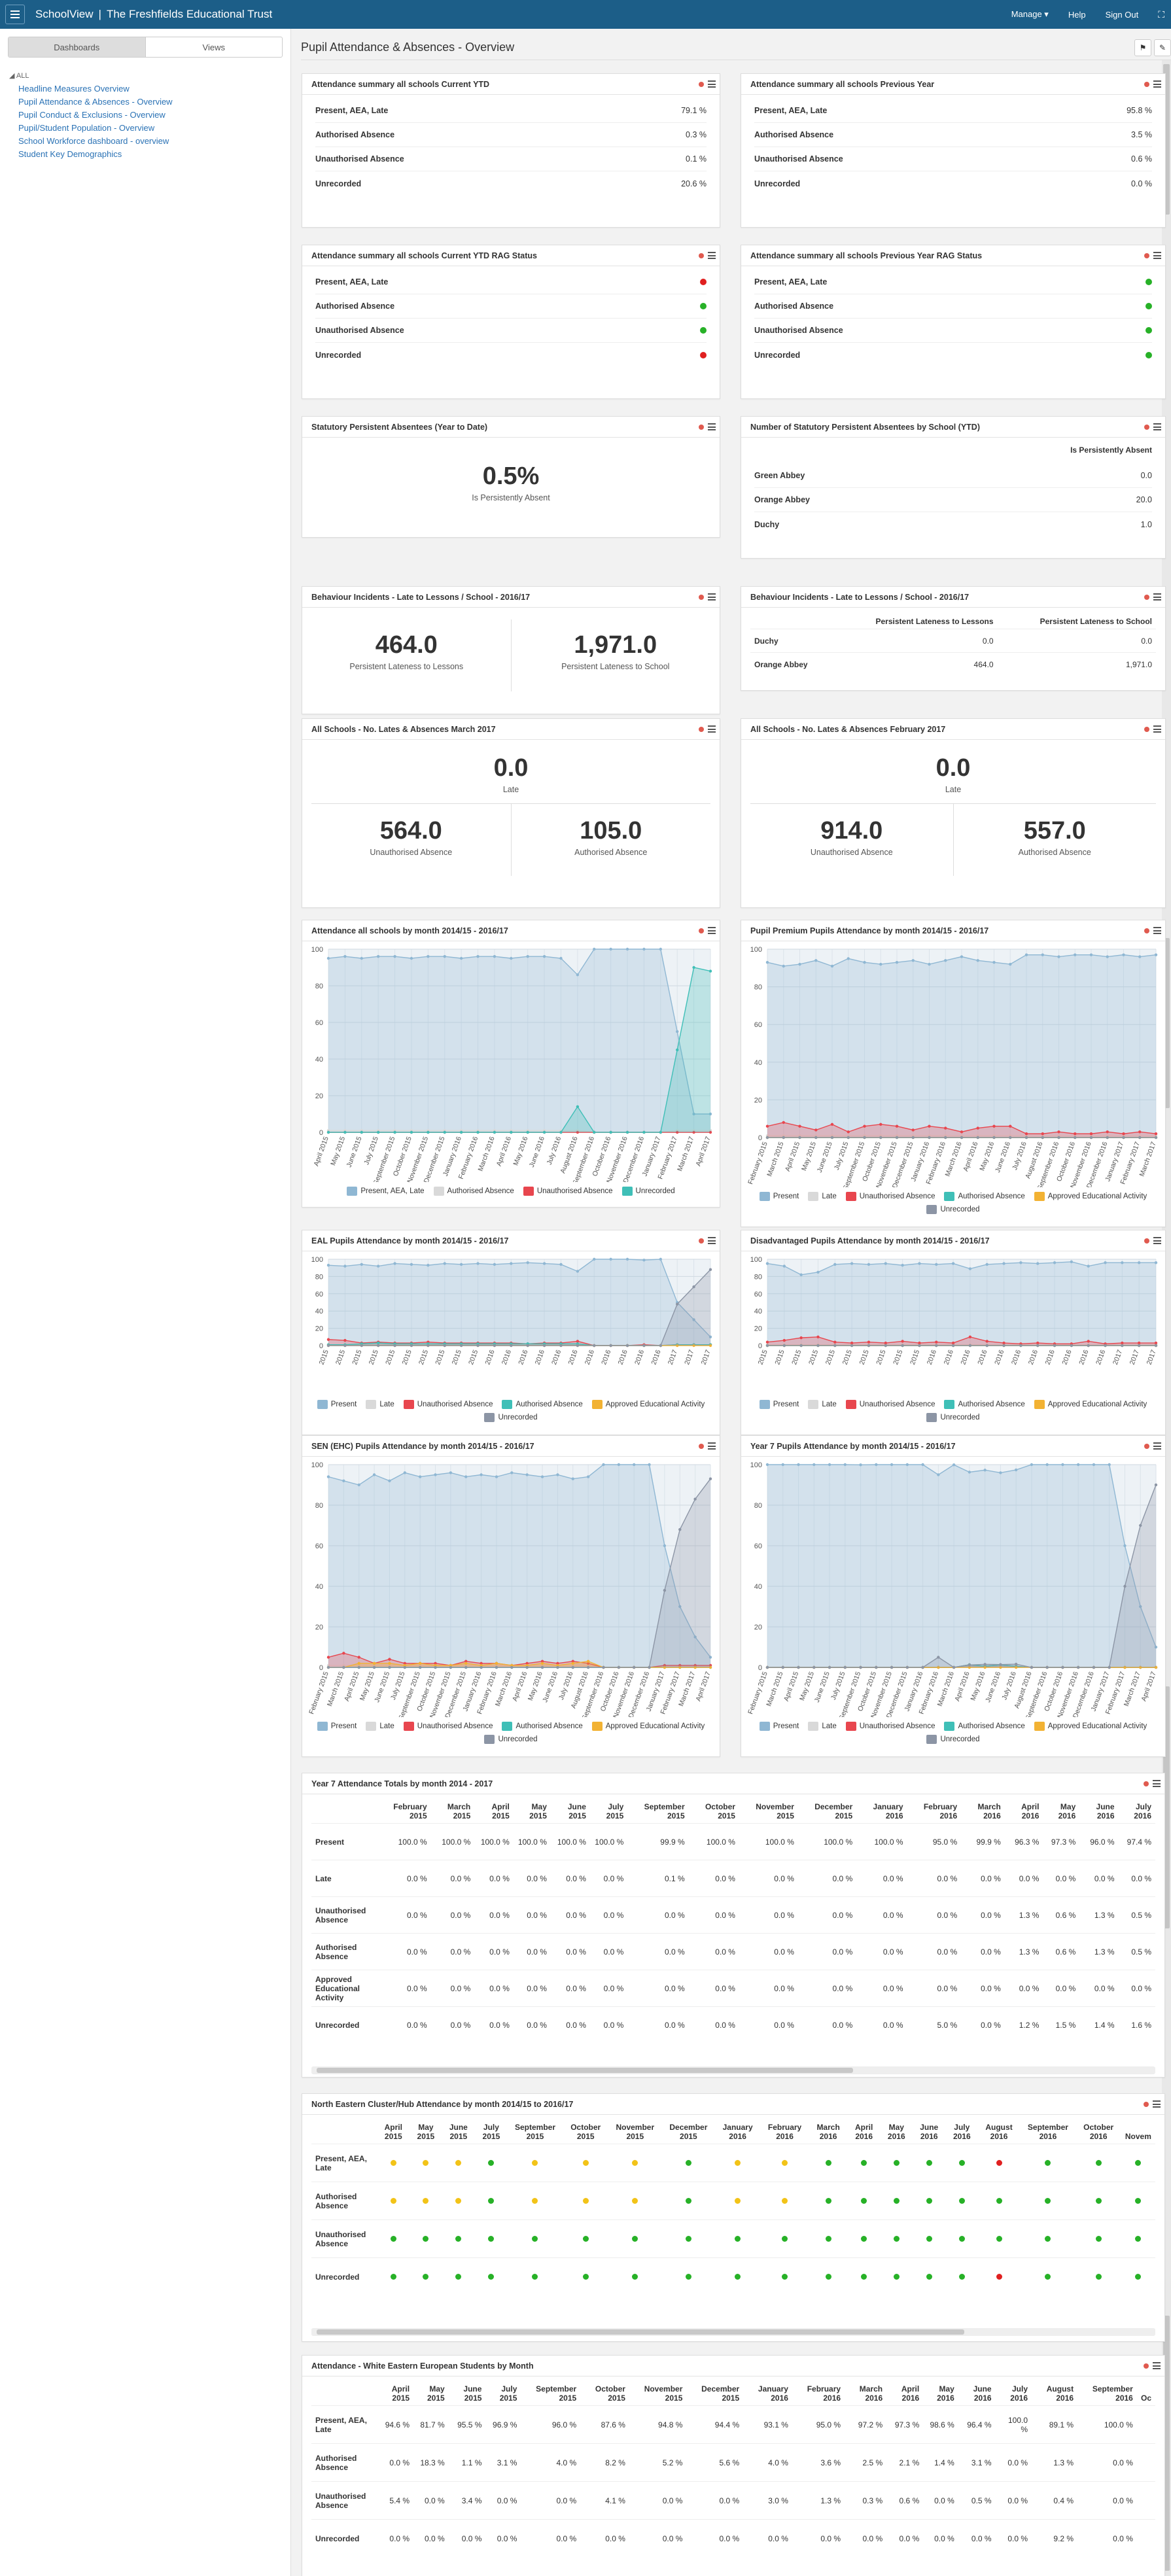 Image resolution: width=1171 pixels, height=2576 pixels. I want to click on legend-item: Approved Educational Activity, so click(648, 1727).